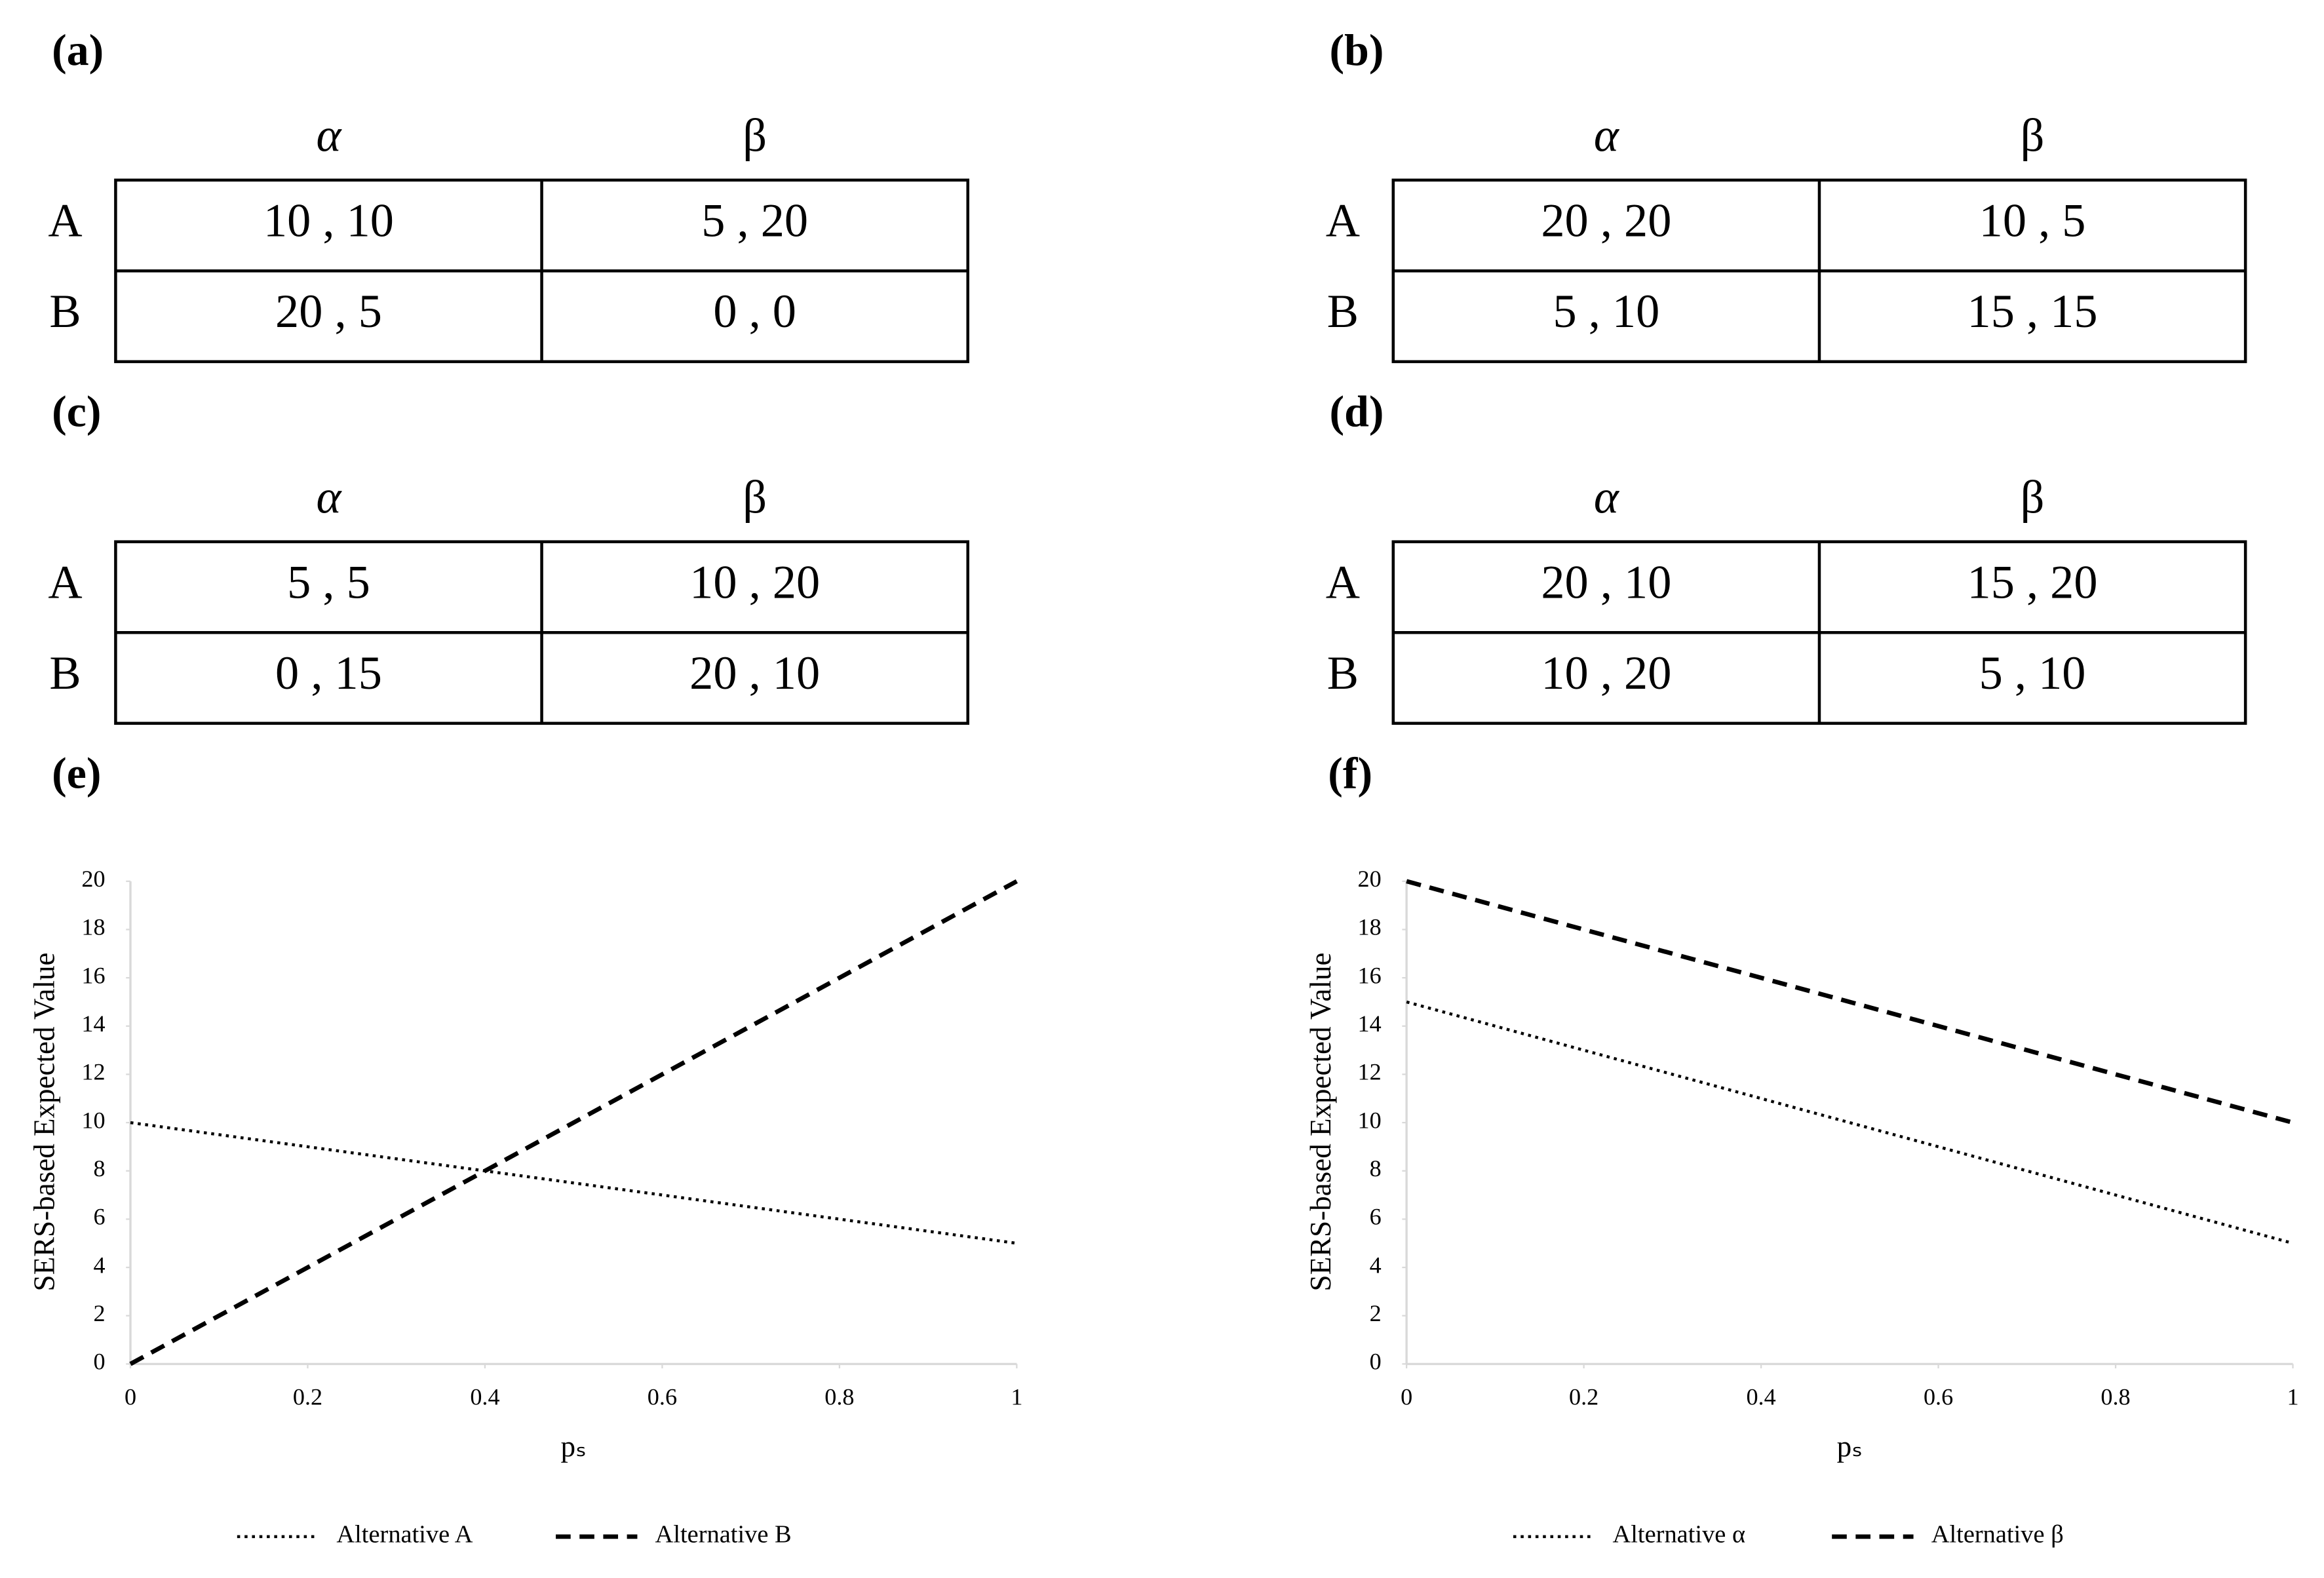 This screenshot has width=2324, height=1578. Describe the element at coordinates (328, 221) in the screenshot. I see `cell: 10 , 10` at that location.